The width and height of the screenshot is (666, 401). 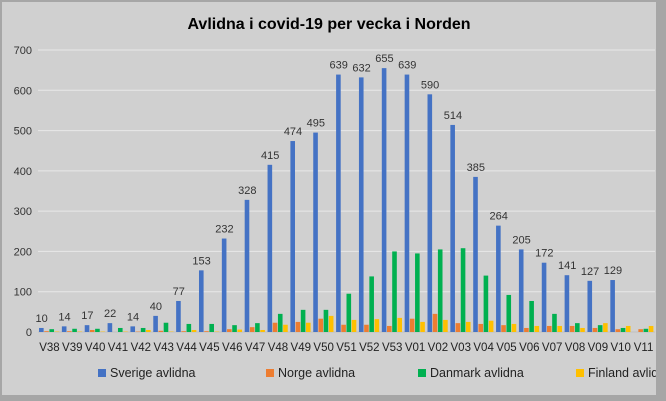 What do you see at coordinates (64, 317) in the screenshot?
I see `data-label: 14` at bounding box center [64, 317].